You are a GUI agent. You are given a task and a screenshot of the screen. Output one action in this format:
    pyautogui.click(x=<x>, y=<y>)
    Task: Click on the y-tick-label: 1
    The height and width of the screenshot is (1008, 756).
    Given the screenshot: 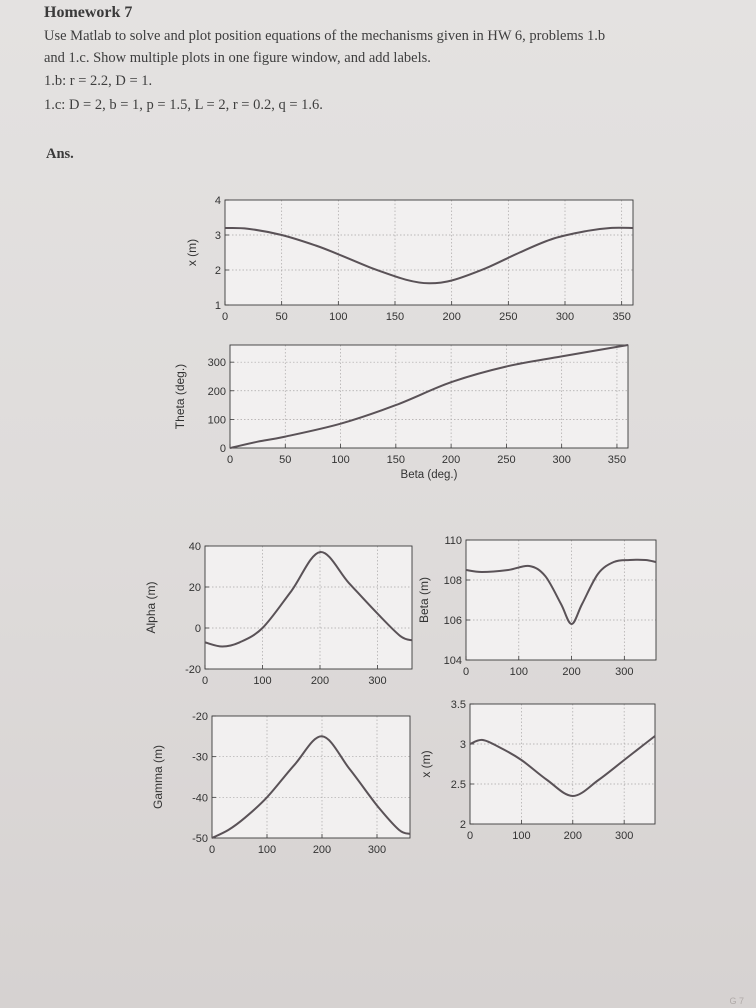 What is the action you would take?
    pyautogui.click(x=218, y=306)
    